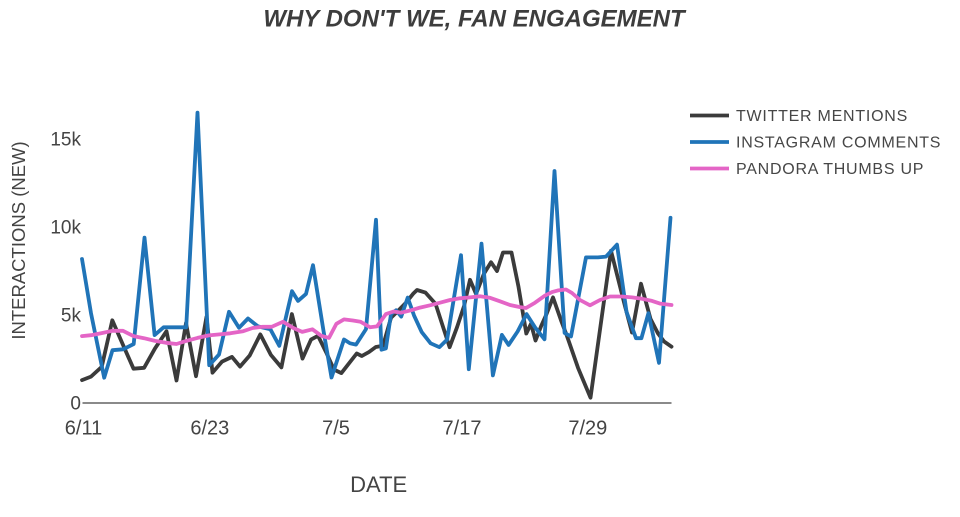 This screenshot has height=517, width=960. Describe the element at coordinates (336, 429) in the screenshot. I see `svg-text: 7/5` at that location.